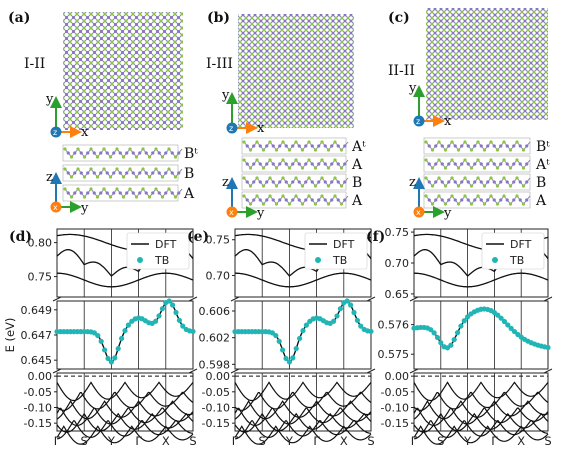 The image size is (565, 457). What do you see at coordinates (344, 441) in the screenshot?
I see `kpoint-label: X` at bounding box center [344, 441].